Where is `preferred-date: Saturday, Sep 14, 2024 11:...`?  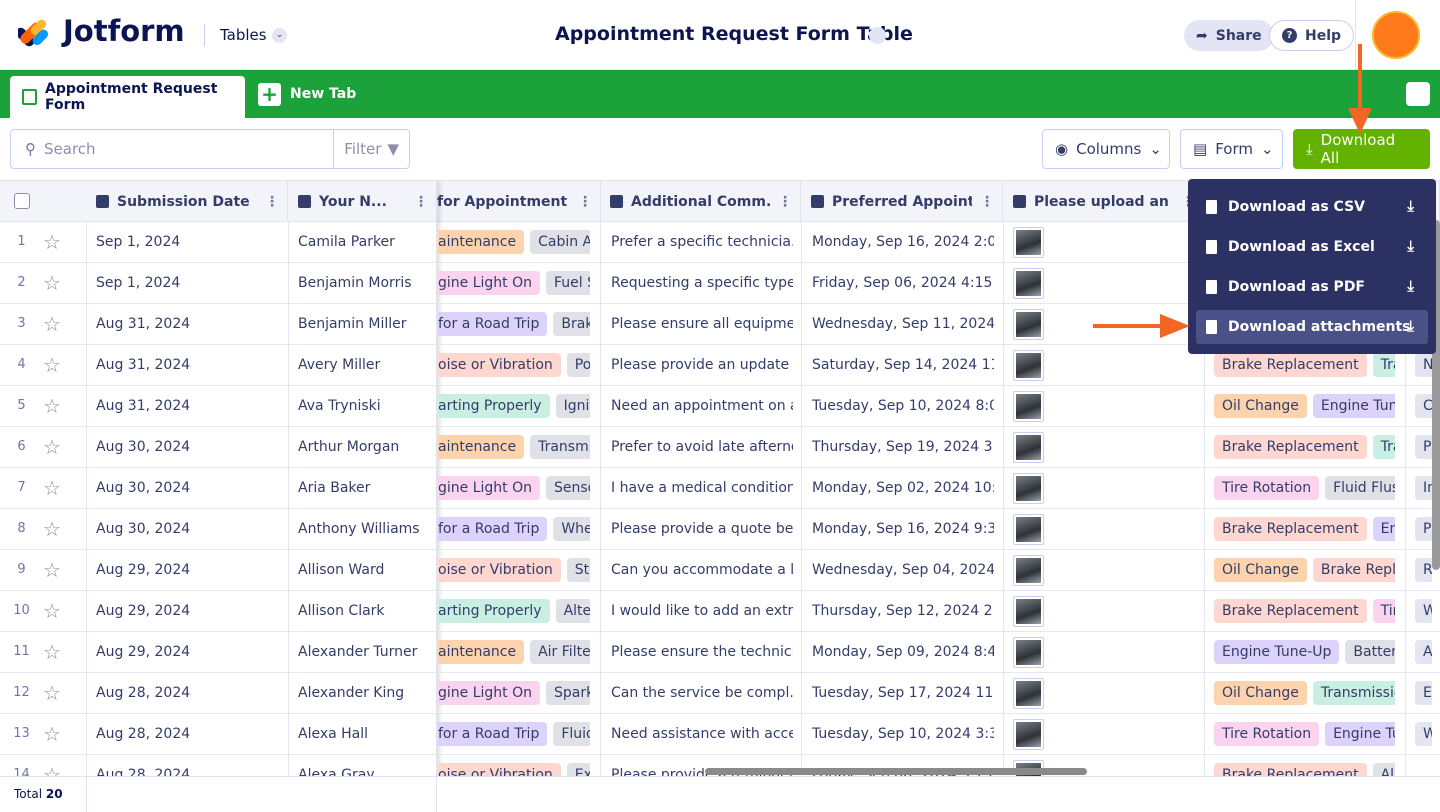 preferred-date: Saturday, Sep 14, 2024 11:... is located at coordinates (903, 365).